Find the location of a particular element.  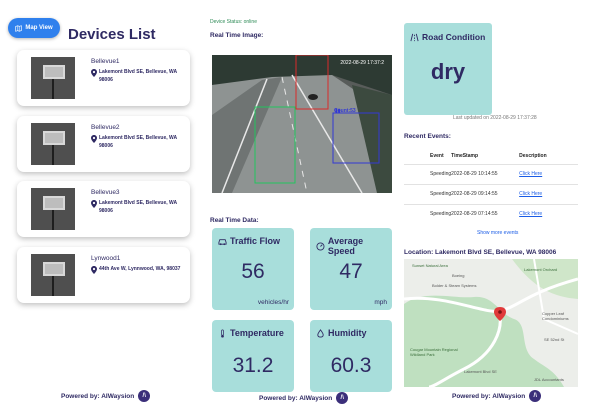

temperature-value: 31.2 is located at coordinates (253, 365).